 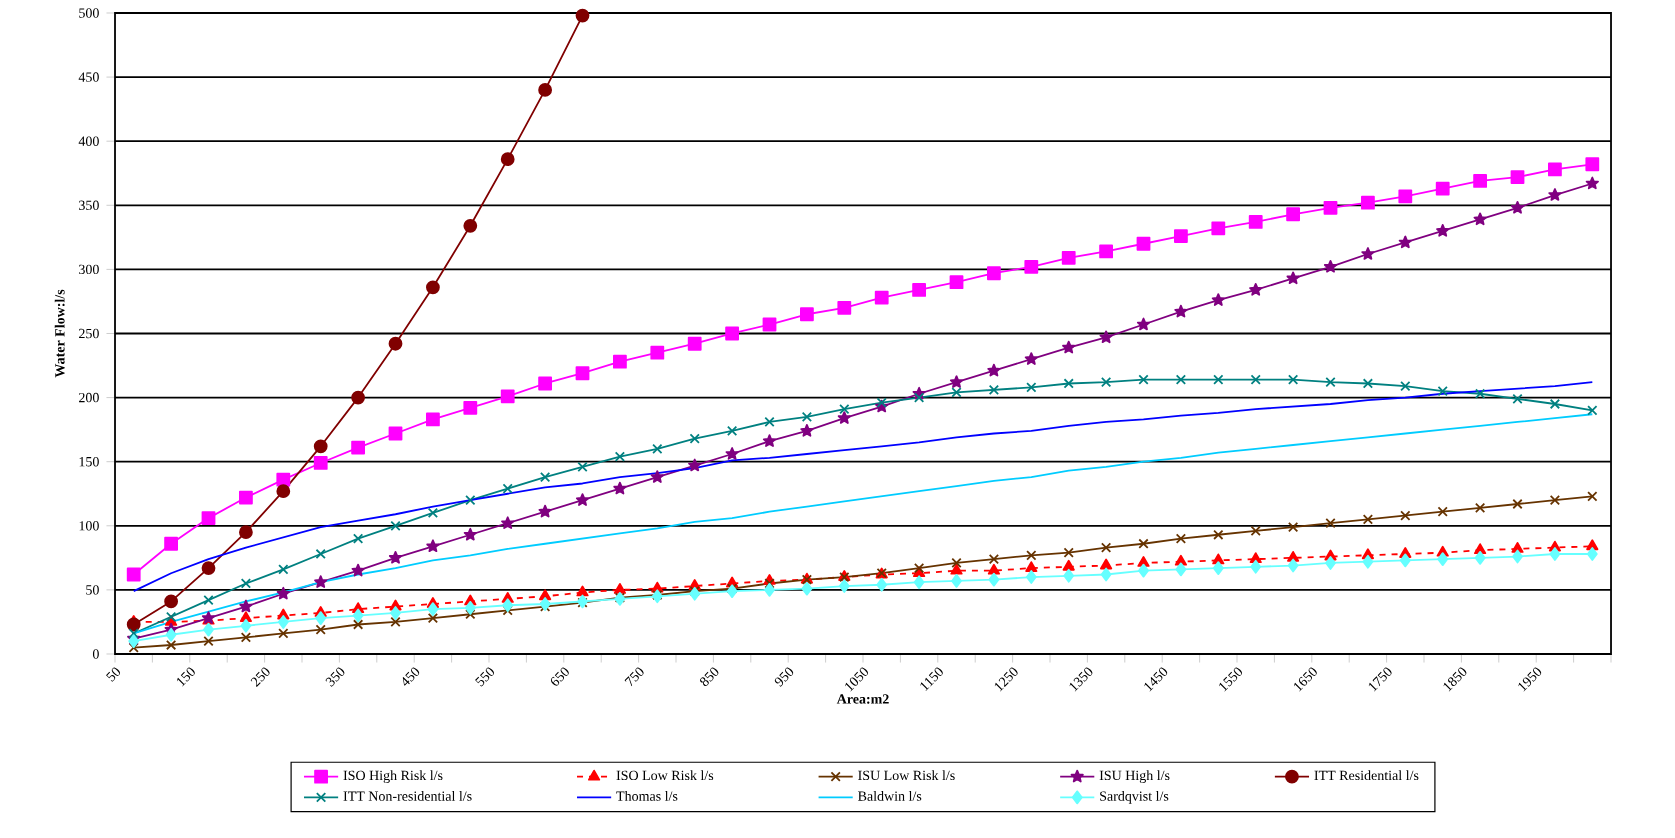 I want to click on y-tick-label: 350, so click(x=89, y=205).